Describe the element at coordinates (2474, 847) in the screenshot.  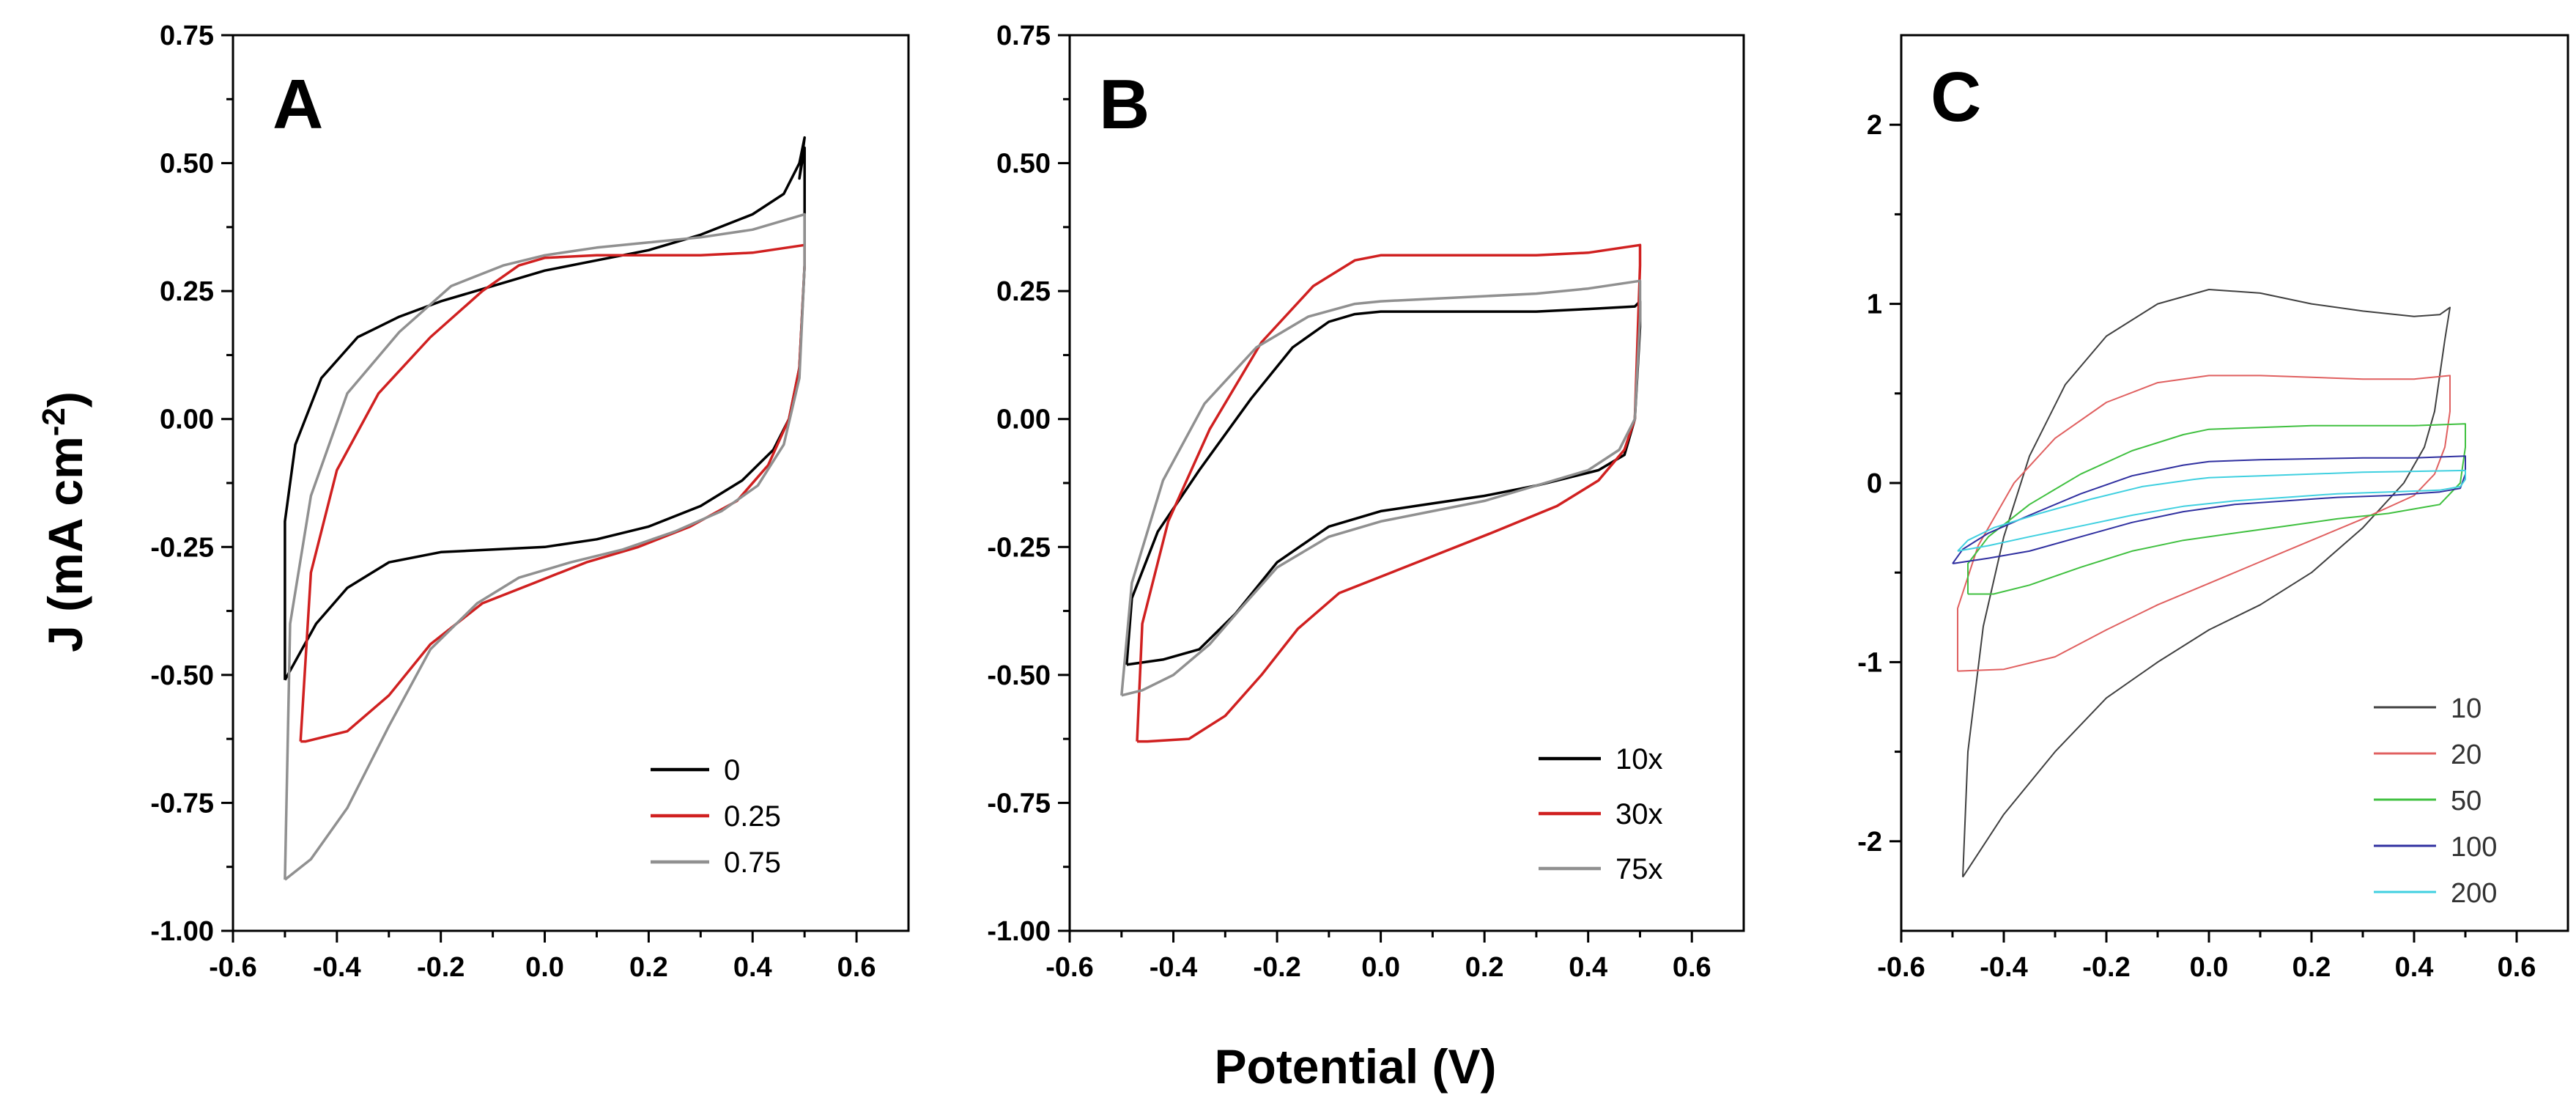
I see `legend-label: 100` at that location.